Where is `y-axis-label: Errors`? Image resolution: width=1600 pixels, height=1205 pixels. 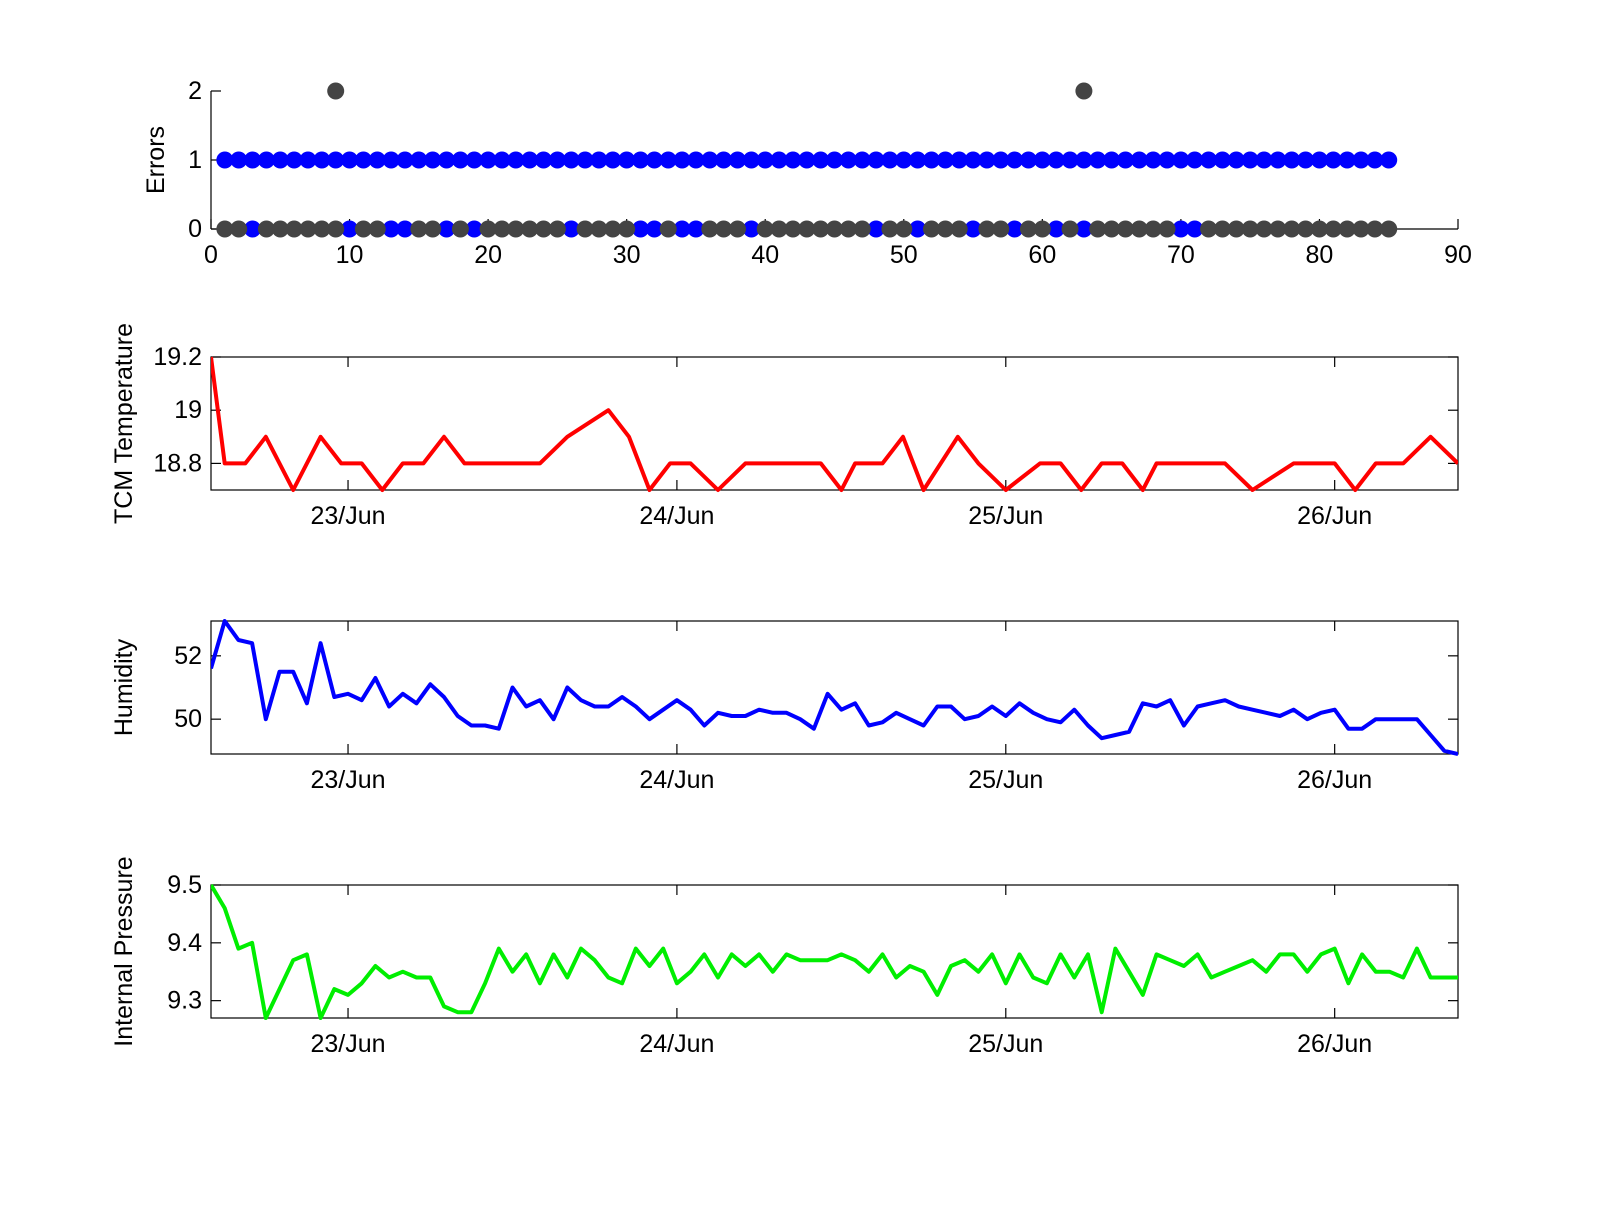
y-axis-label: Errors is located at coordinates (156, 160).